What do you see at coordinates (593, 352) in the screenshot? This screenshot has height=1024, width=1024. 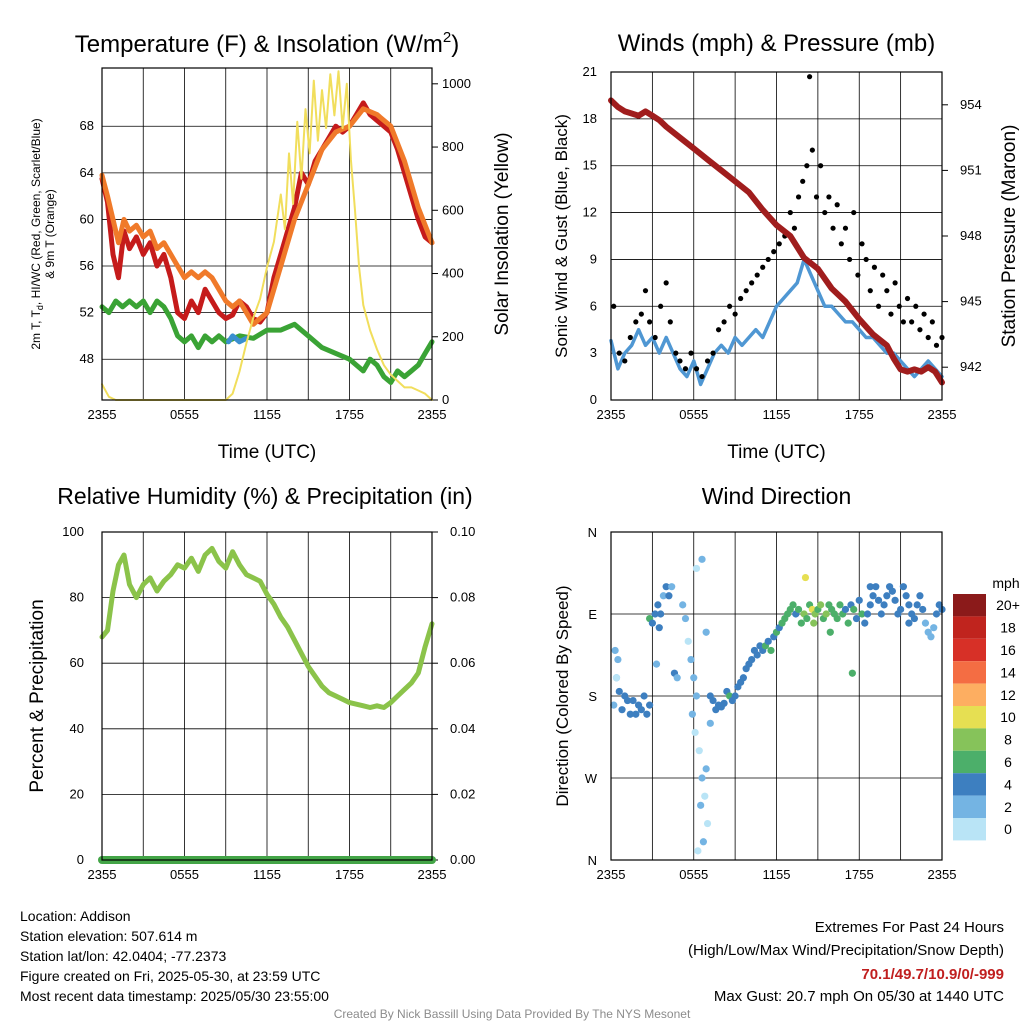 I see `y-tick-label: 3` at bounding box center [593, 352].